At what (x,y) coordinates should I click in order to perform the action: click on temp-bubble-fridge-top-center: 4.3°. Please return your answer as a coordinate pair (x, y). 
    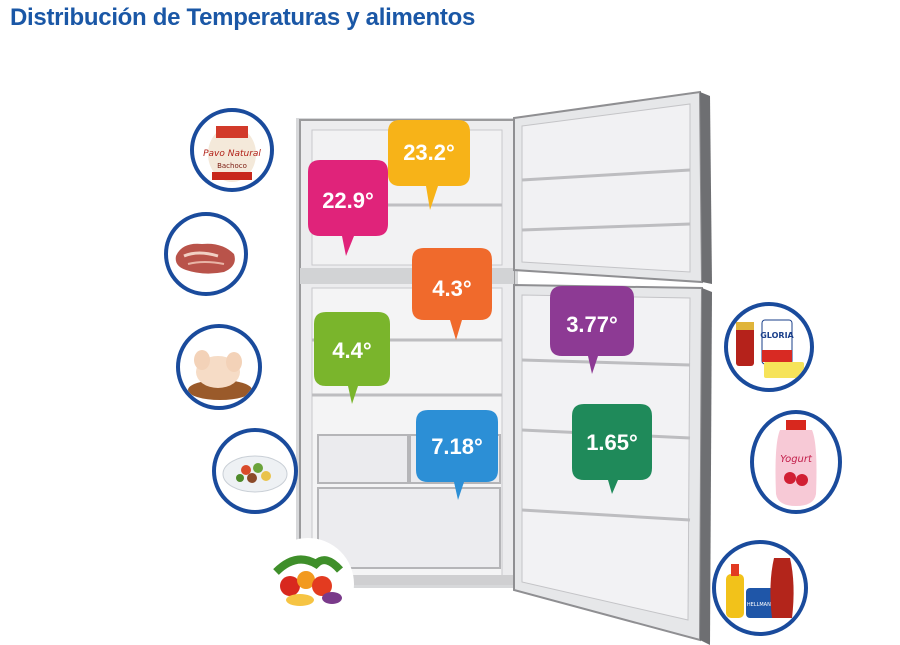
    Looking at the image, I should click on (452, 294).